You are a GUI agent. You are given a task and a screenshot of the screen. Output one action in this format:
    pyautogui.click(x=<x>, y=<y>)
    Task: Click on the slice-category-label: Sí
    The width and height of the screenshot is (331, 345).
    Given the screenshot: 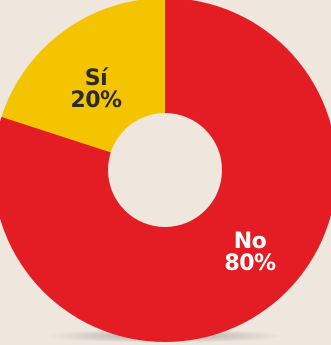 What is the action you would take?
    pyautogui.click(x=97, y=78)
    